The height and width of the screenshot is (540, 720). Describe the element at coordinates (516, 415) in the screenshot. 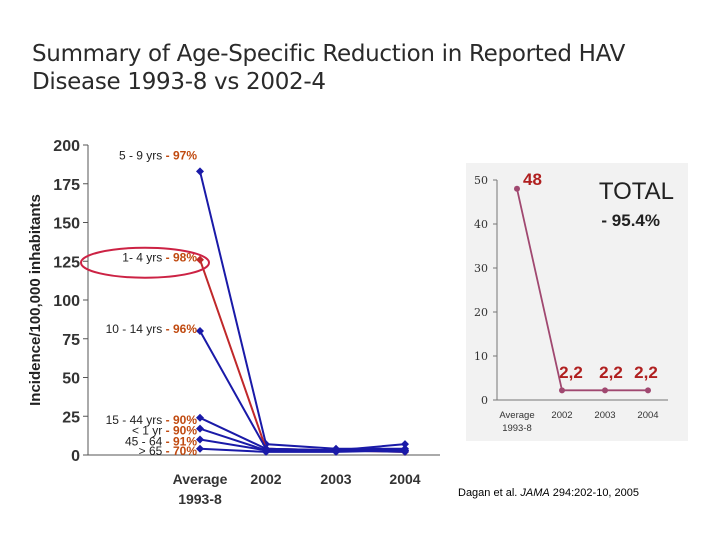

I see `inset-x-tick-label: Average` at that location.